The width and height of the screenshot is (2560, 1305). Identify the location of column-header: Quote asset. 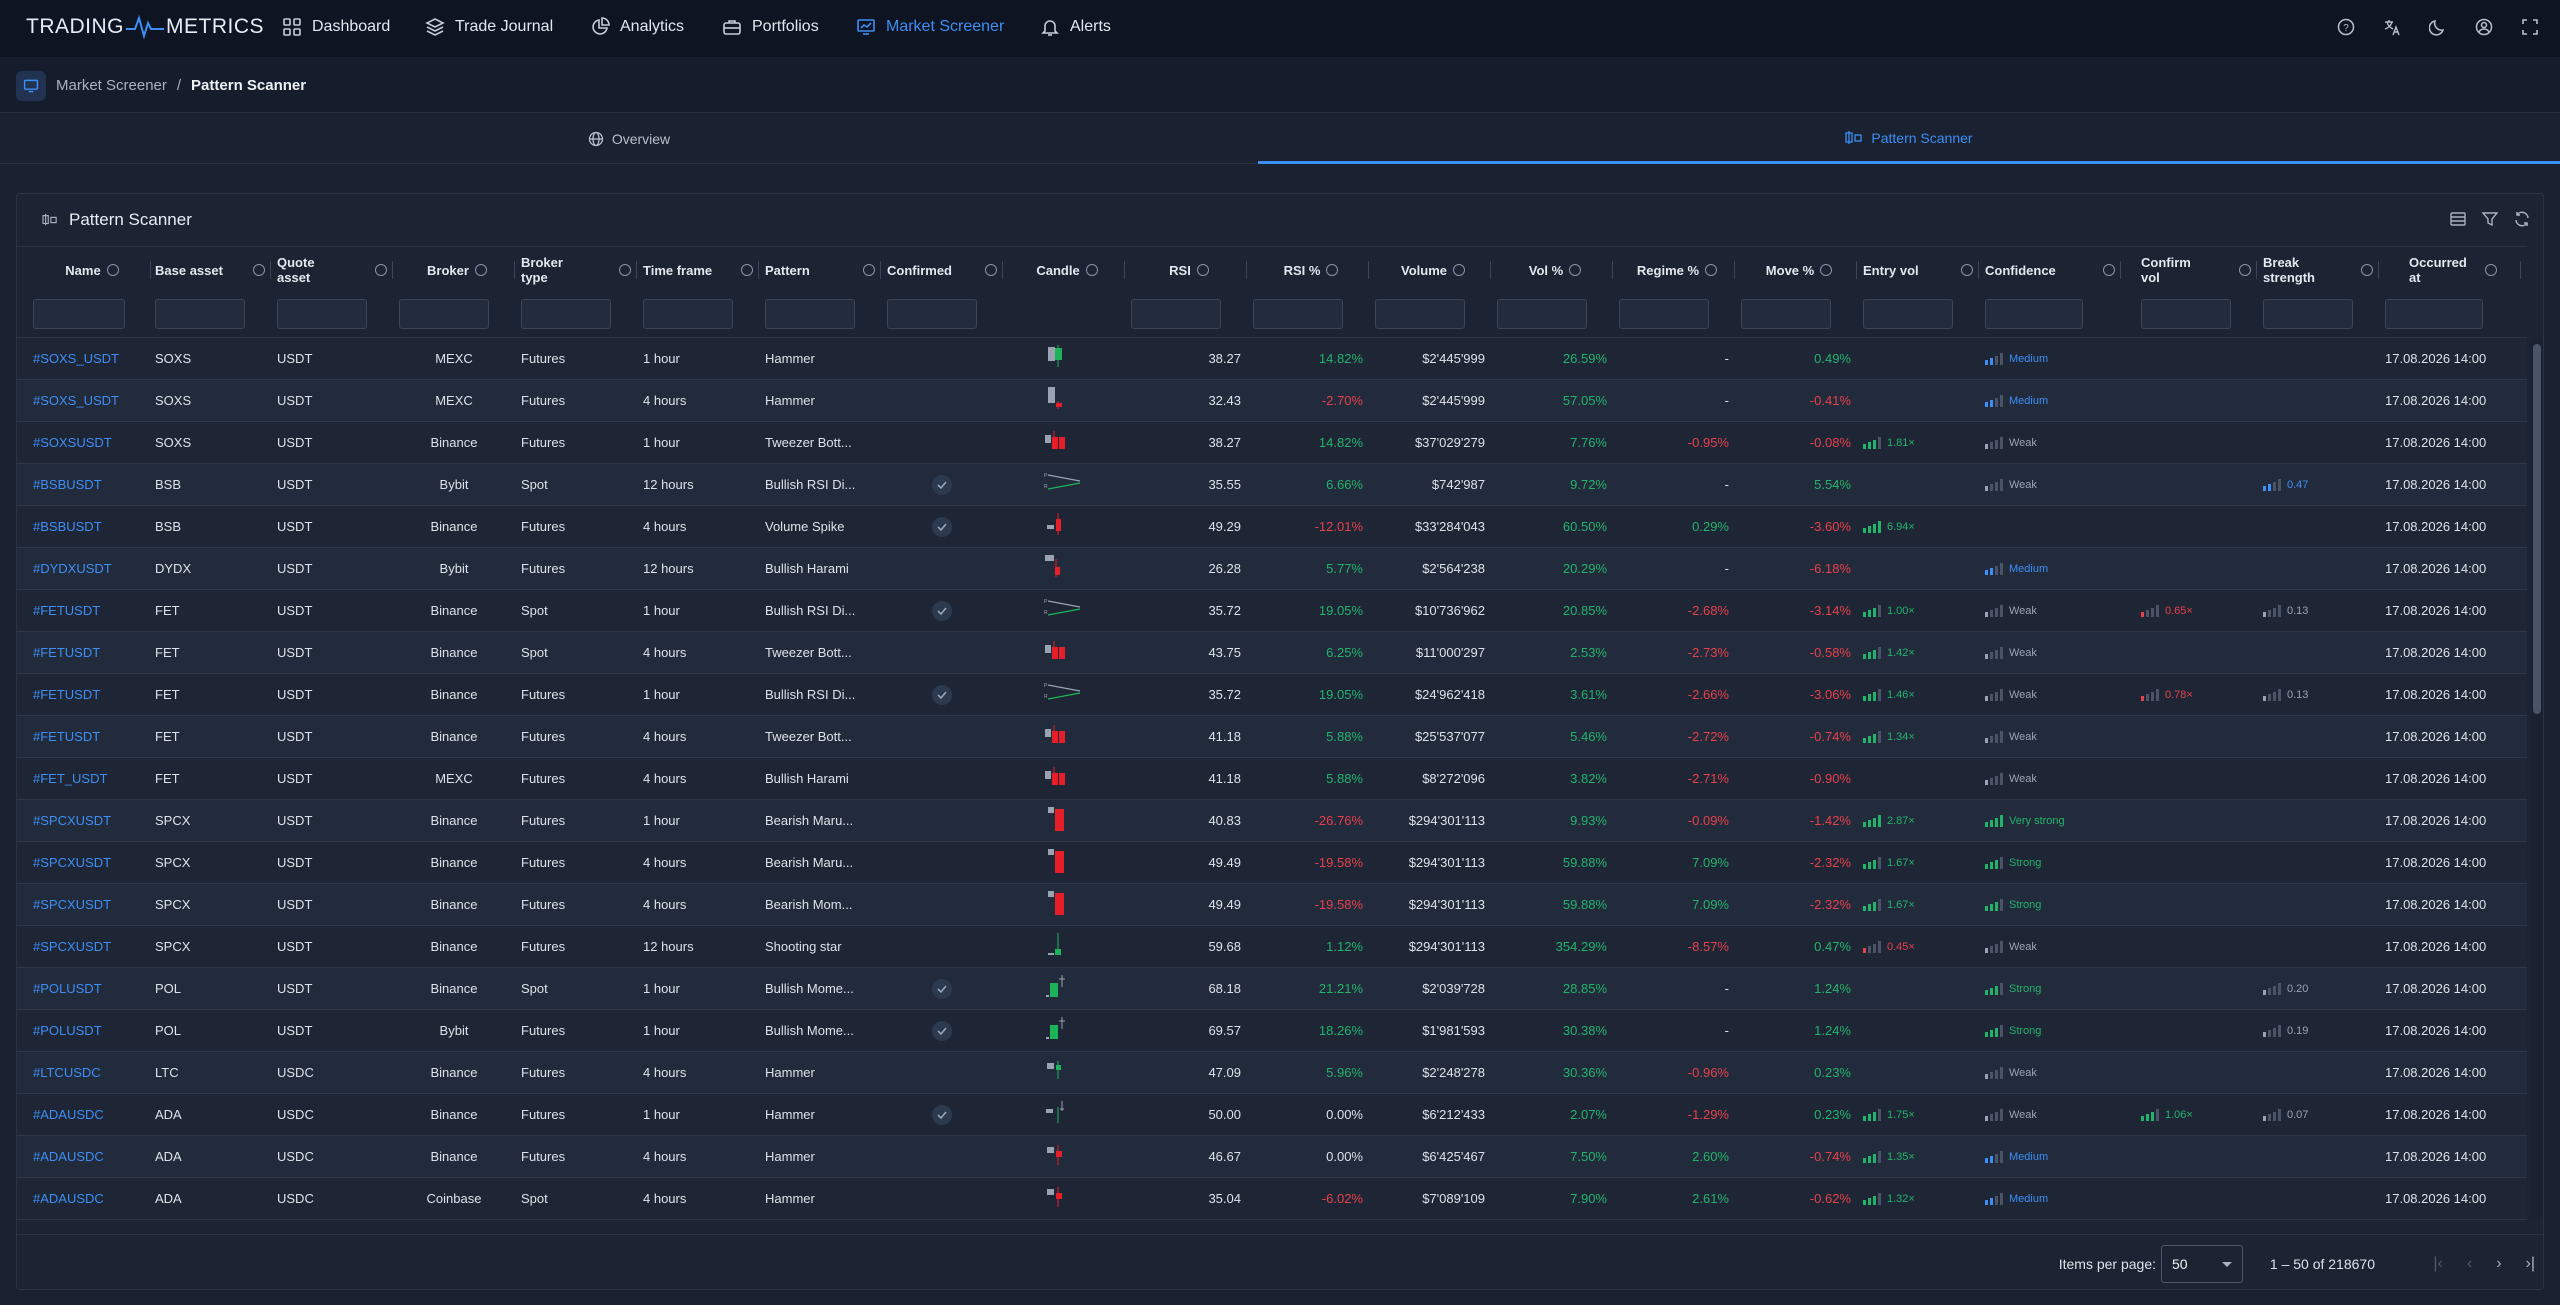
(335, 270).